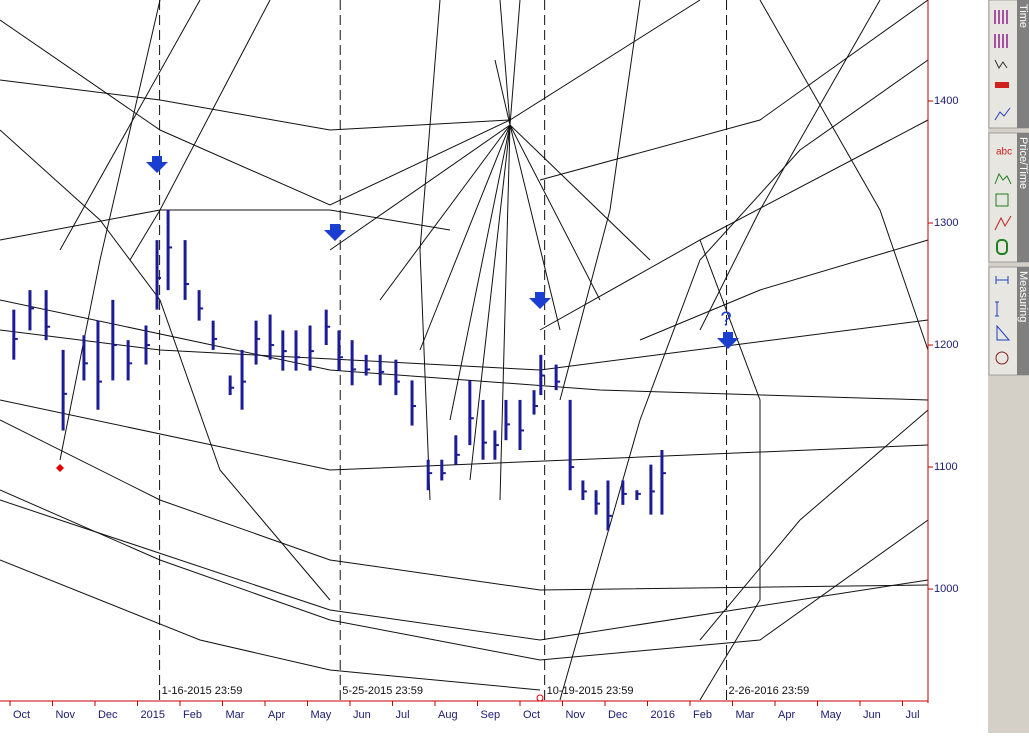 This screenshot has width=1029, height=738. I want to click on annotation: ?, so click(725, 319).